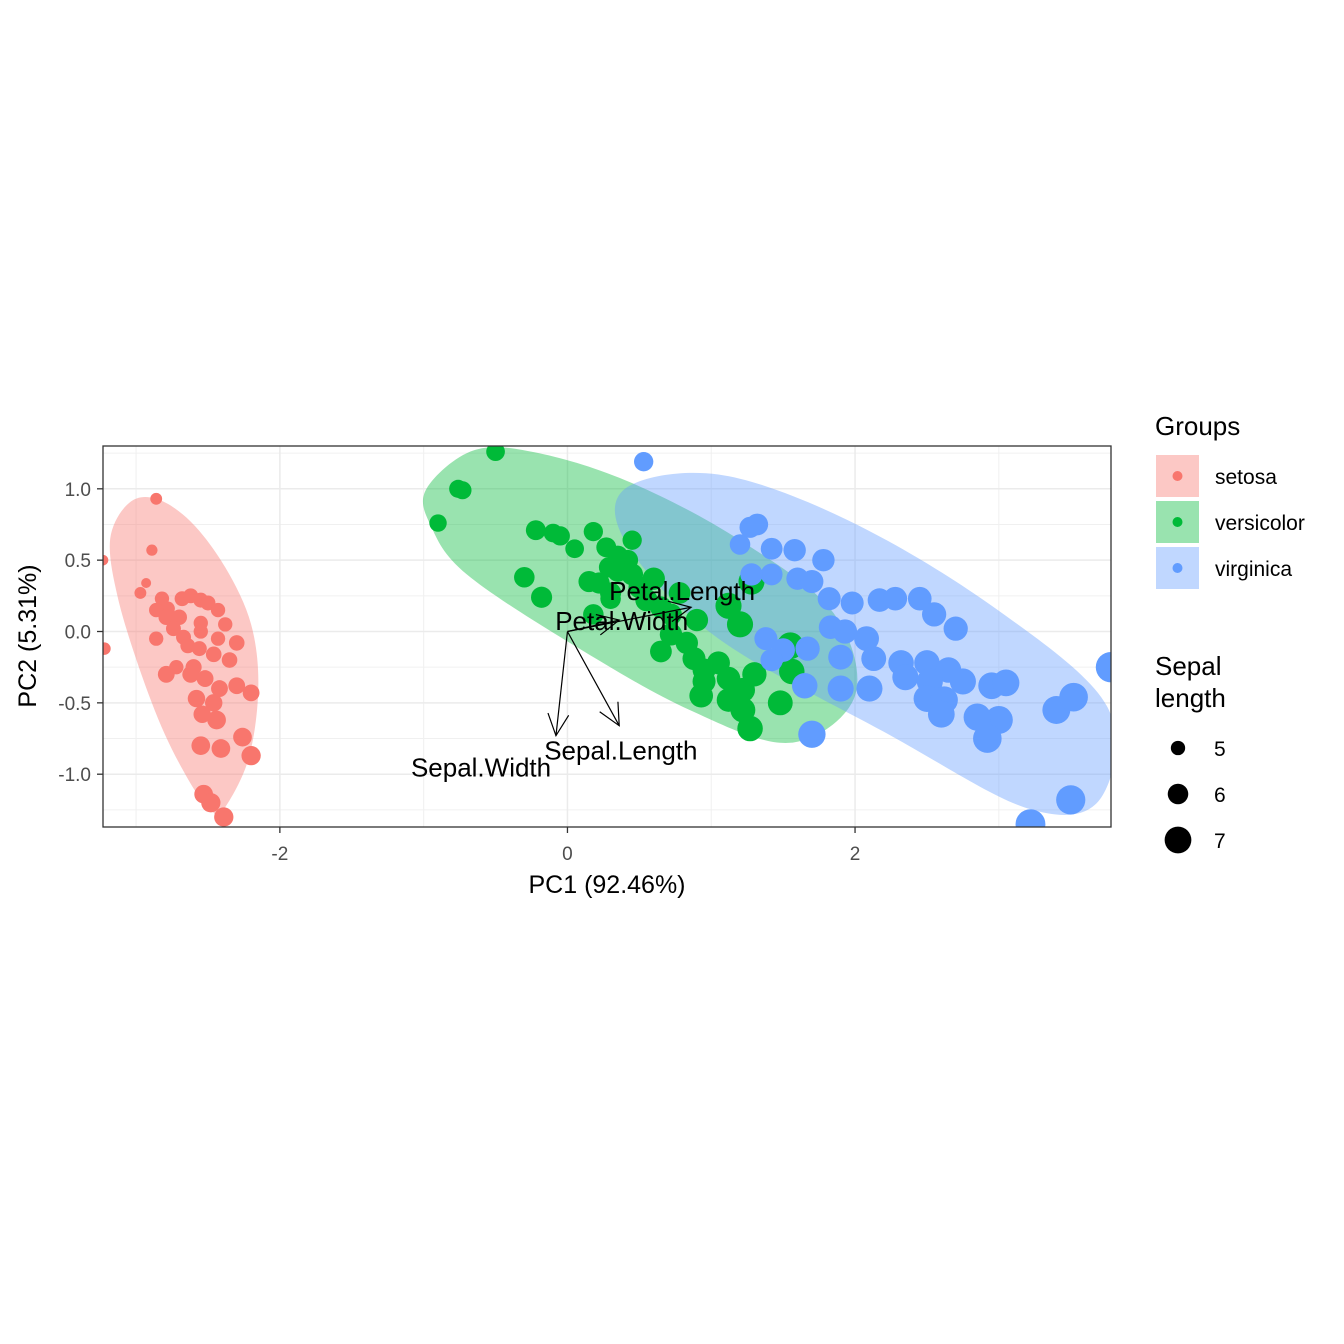  Describe the element at coordinates (562, 683) in the screenshot. I see `loading-arrow-sepal-width` at that location.